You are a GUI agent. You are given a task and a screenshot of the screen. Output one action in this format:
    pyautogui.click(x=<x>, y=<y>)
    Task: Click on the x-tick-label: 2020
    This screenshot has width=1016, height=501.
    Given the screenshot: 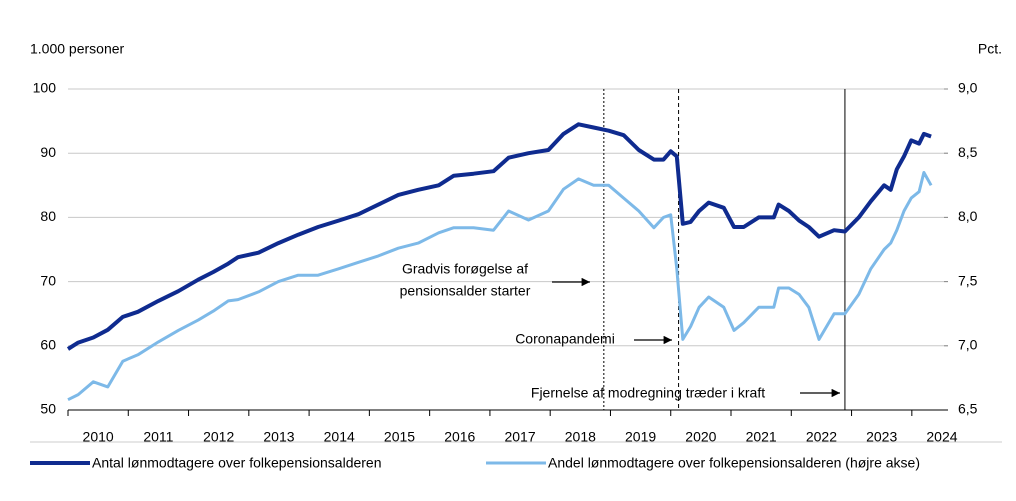 What is the action you would take?
    pyautogui.click(x=700, y=437)
    